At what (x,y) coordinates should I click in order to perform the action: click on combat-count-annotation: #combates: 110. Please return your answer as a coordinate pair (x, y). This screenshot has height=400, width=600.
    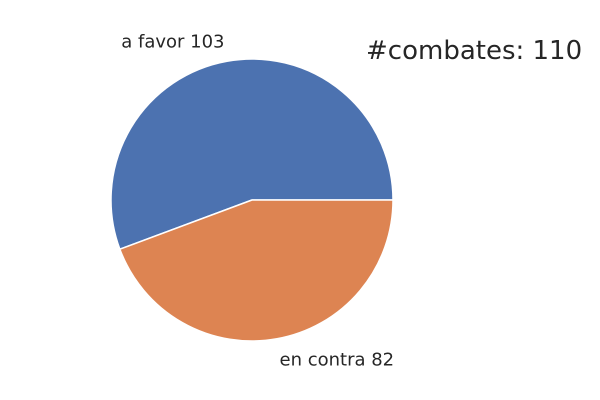
    Looking at the image, I should click on (474, 51).